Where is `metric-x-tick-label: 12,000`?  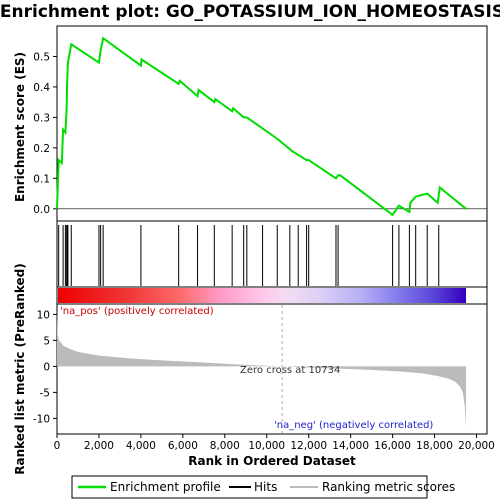 metric-x-tick-label: 12,000 is located at coordinates (308, 446).